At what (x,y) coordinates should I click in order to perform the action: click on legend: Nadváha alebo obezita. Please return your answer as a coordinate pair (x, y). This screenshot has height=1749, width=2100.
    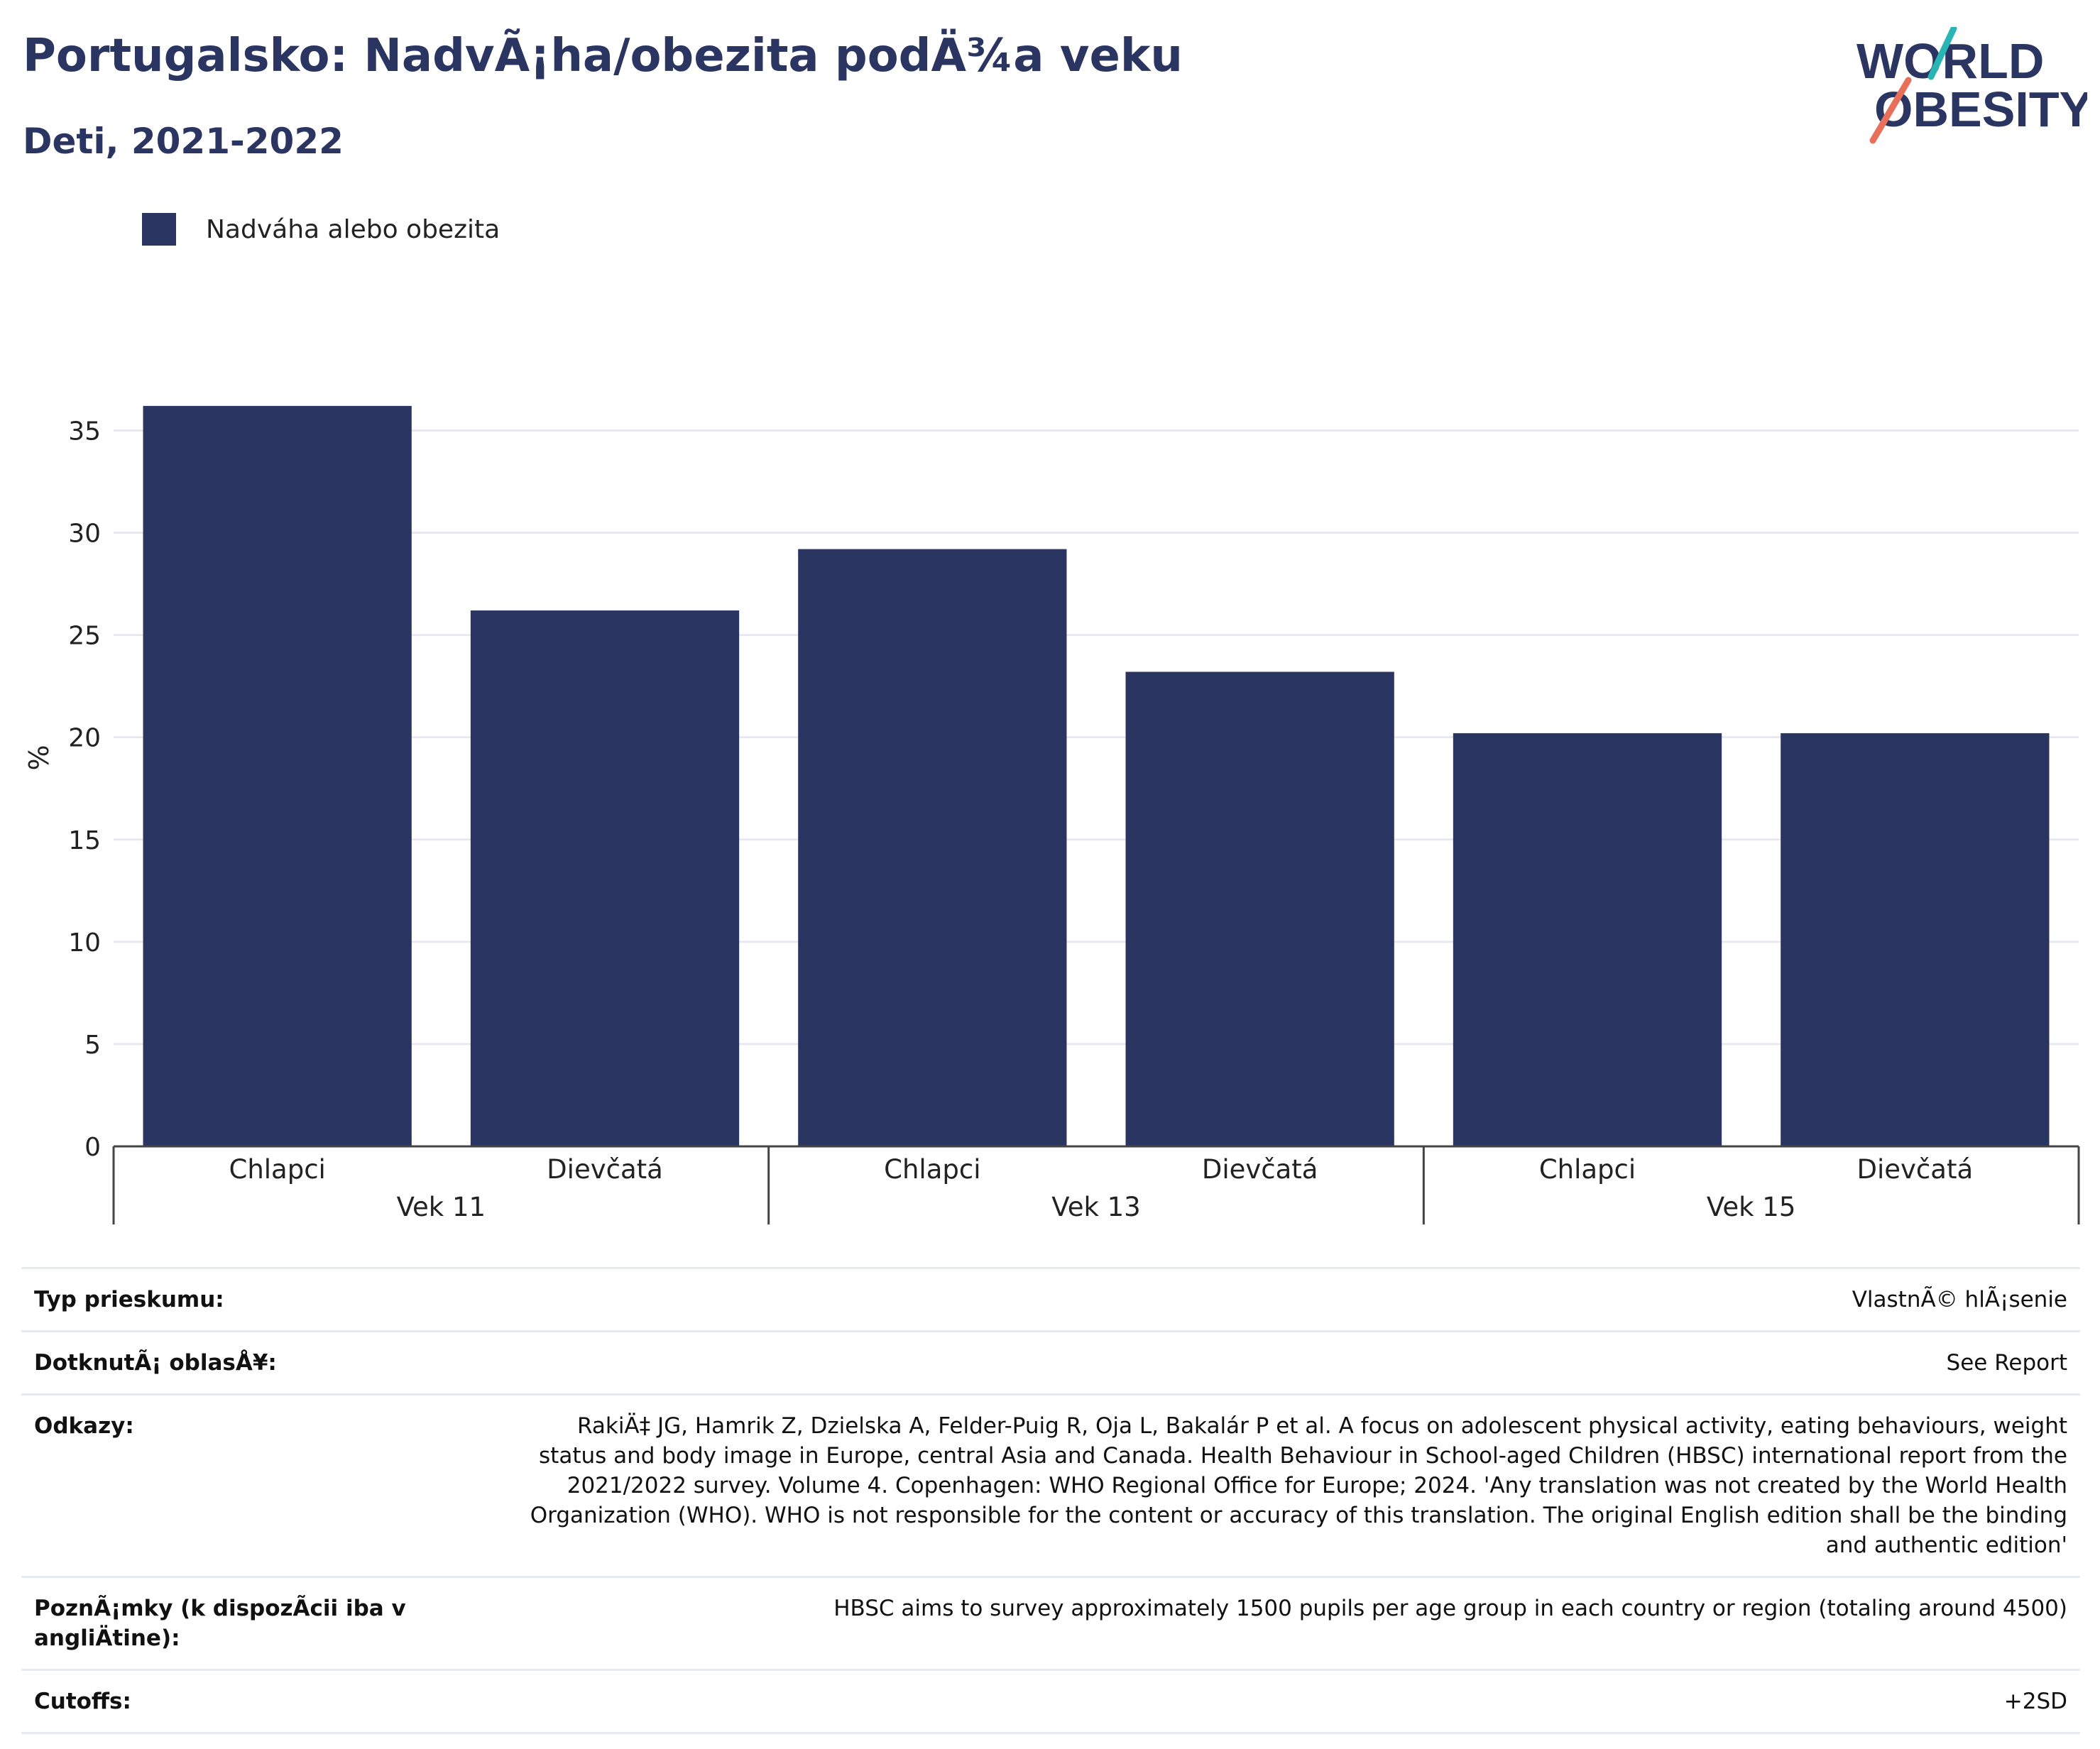
    Looking at the image, I should click on (321, 229).